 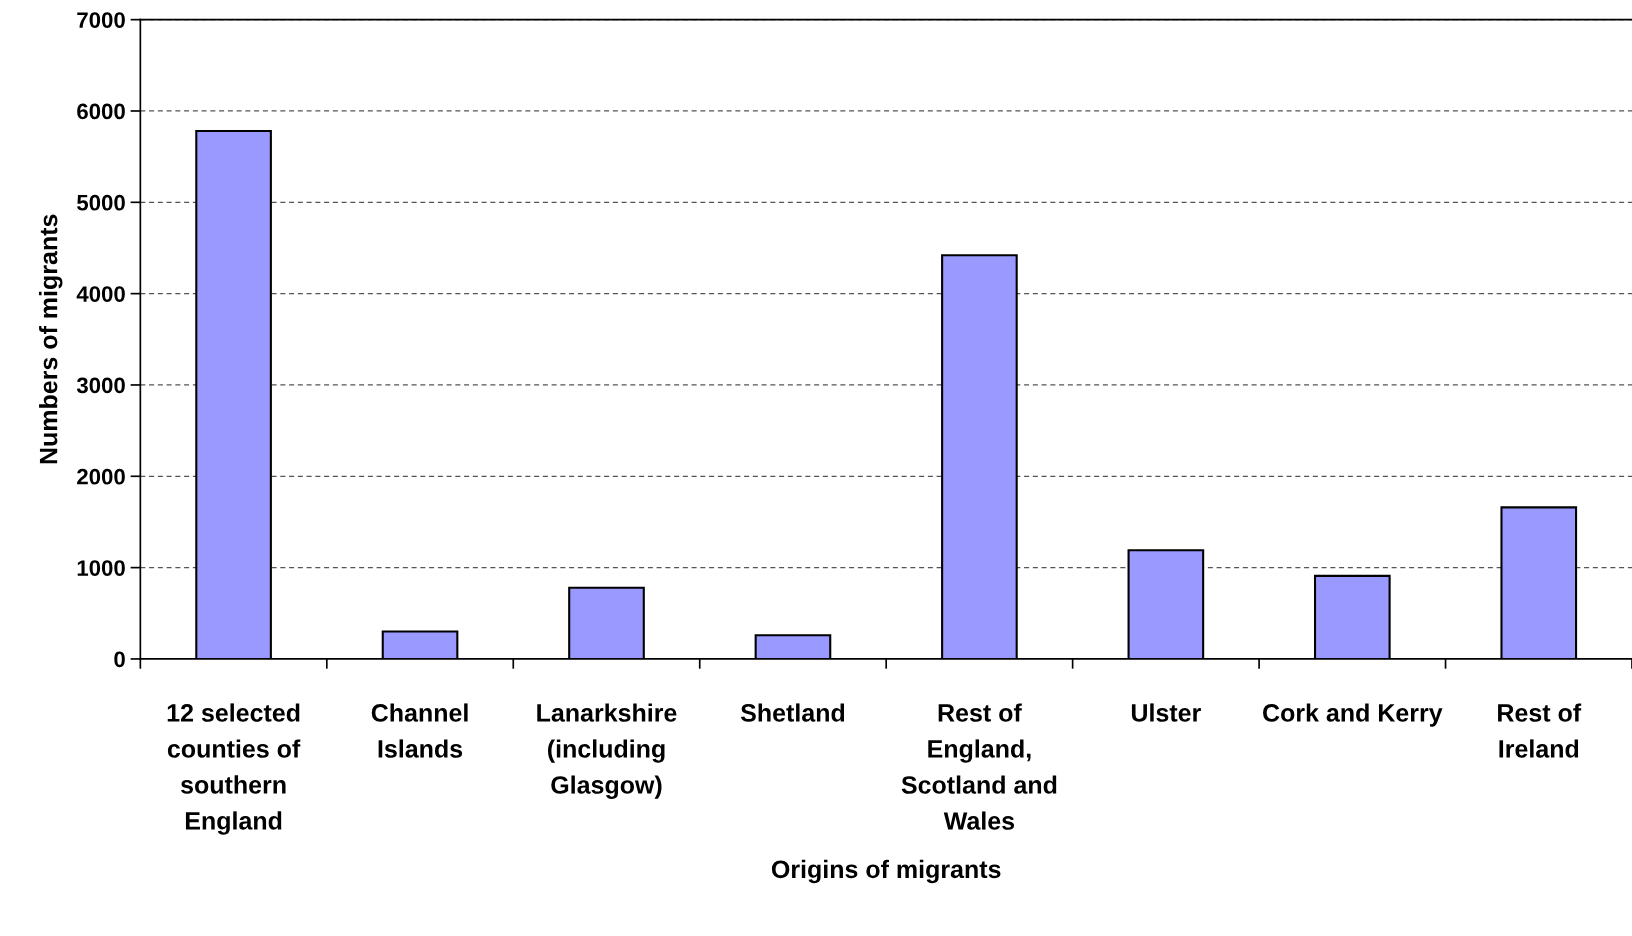 What do you see at coordinates (1353, 715) in the screenshot?
I see `x-tick-label: Cork and Kerry` at bounding box center [1353, 715].